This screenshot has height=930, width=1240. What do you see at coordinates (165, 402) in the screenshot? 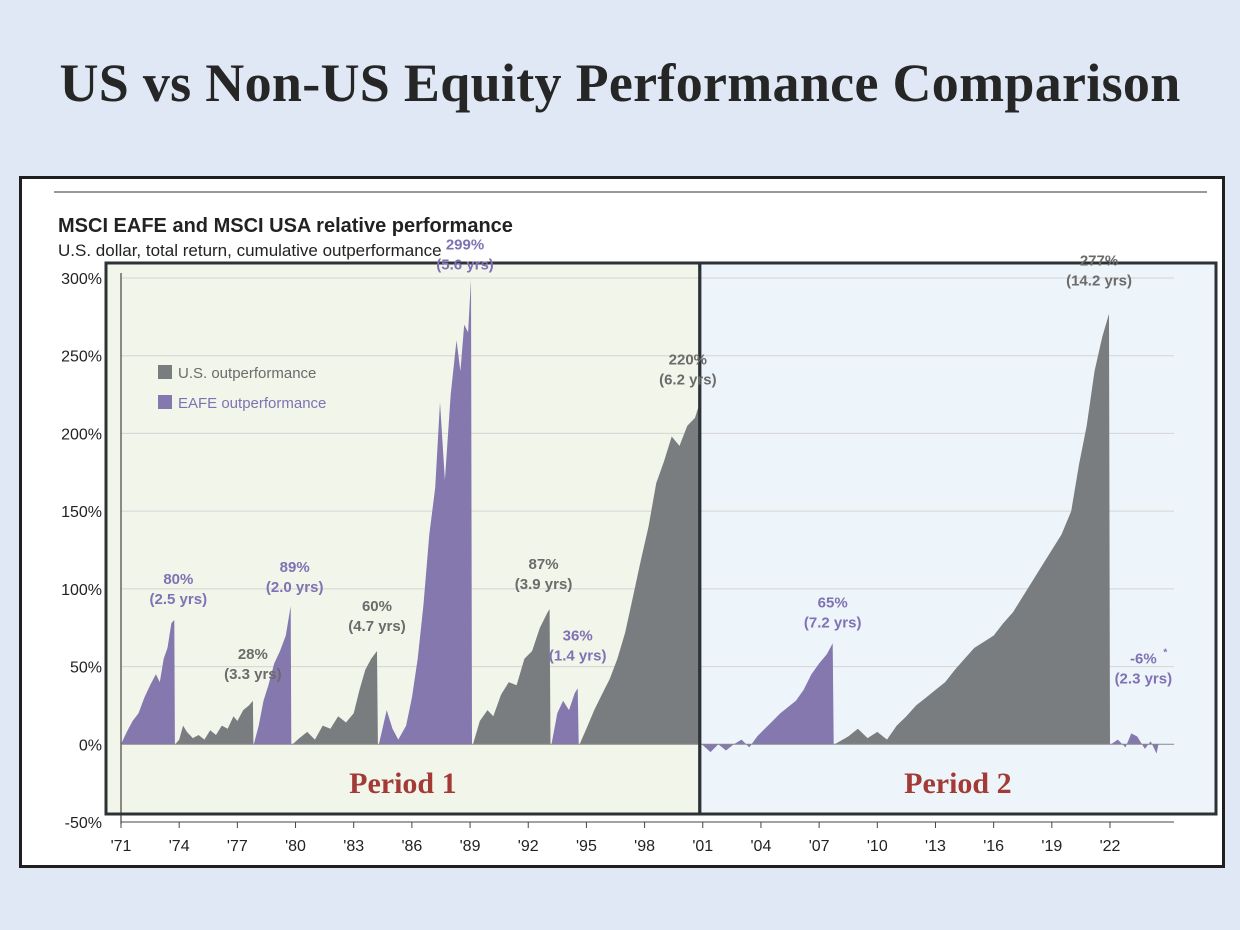
I see `legend-swatch-eafe` at bounding box center [165, 402].